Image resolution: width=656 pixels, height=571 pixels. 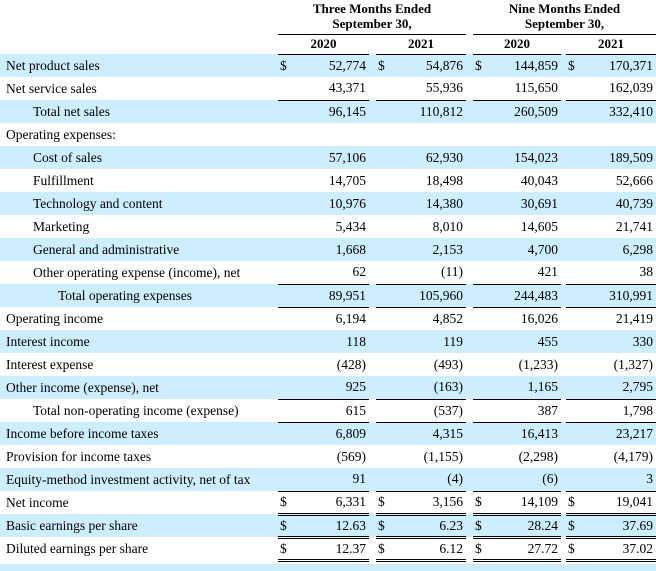 I want to click on value-cell: 330, so click(x=643, y=341).